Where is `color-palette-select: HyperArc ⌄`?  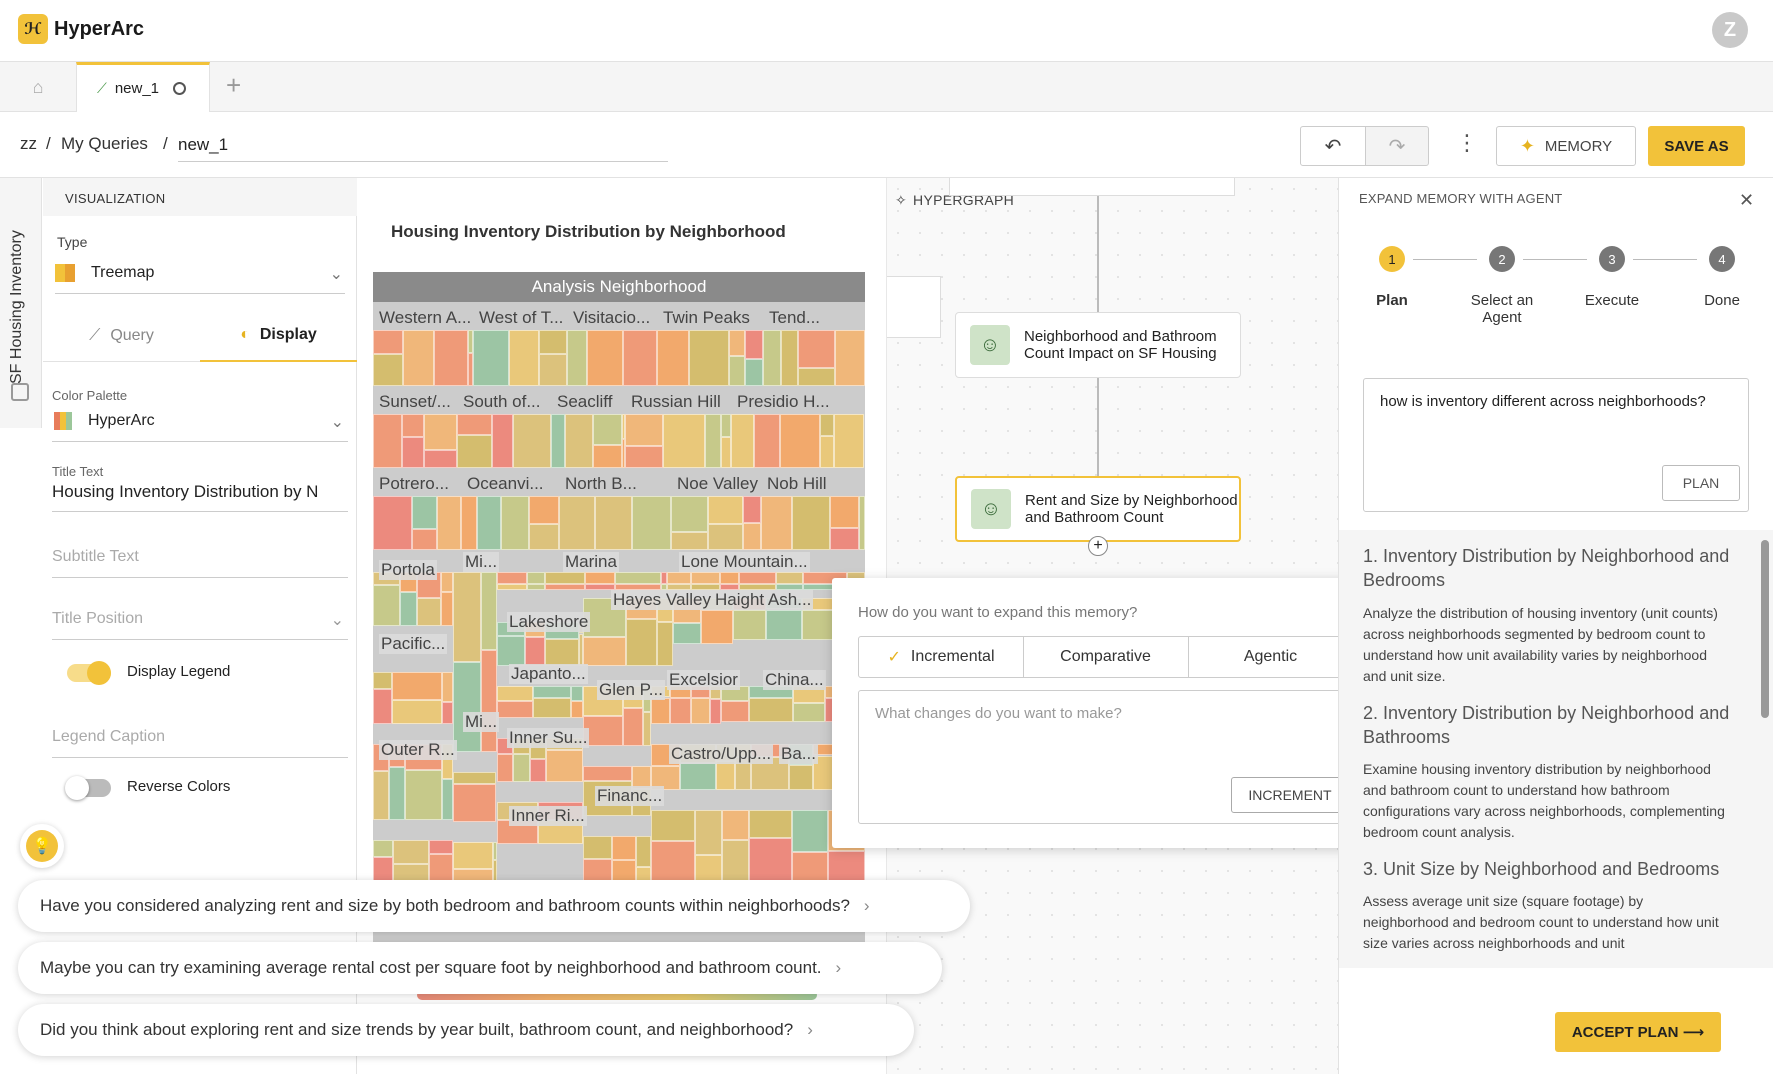 color-palette-select: HyperArc ⌄ is located at coordinates (200, 424).